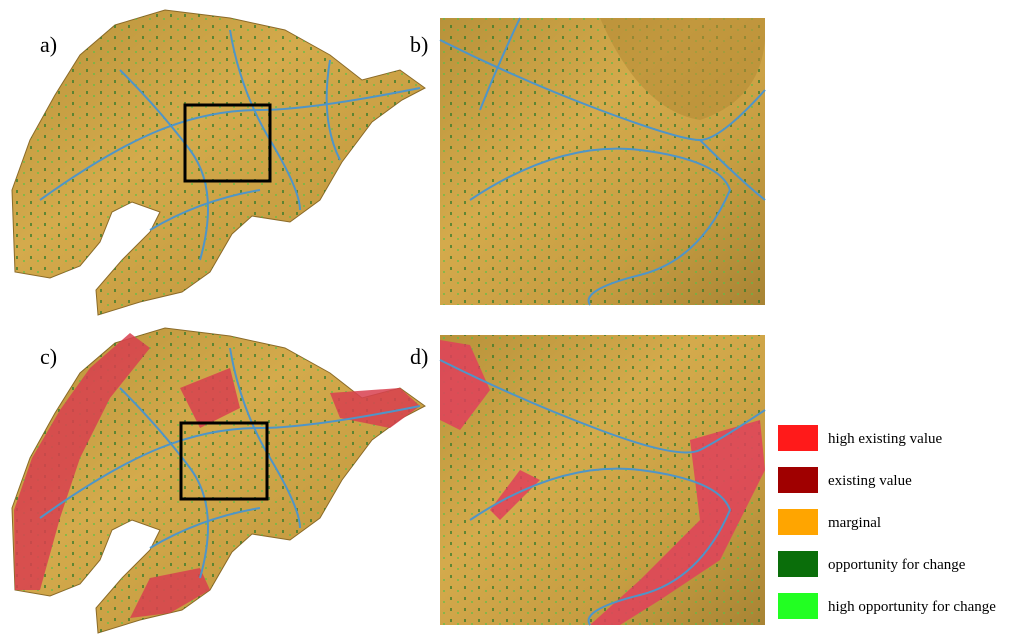  I want to click on legend-label: existing value, so click(870, 481).